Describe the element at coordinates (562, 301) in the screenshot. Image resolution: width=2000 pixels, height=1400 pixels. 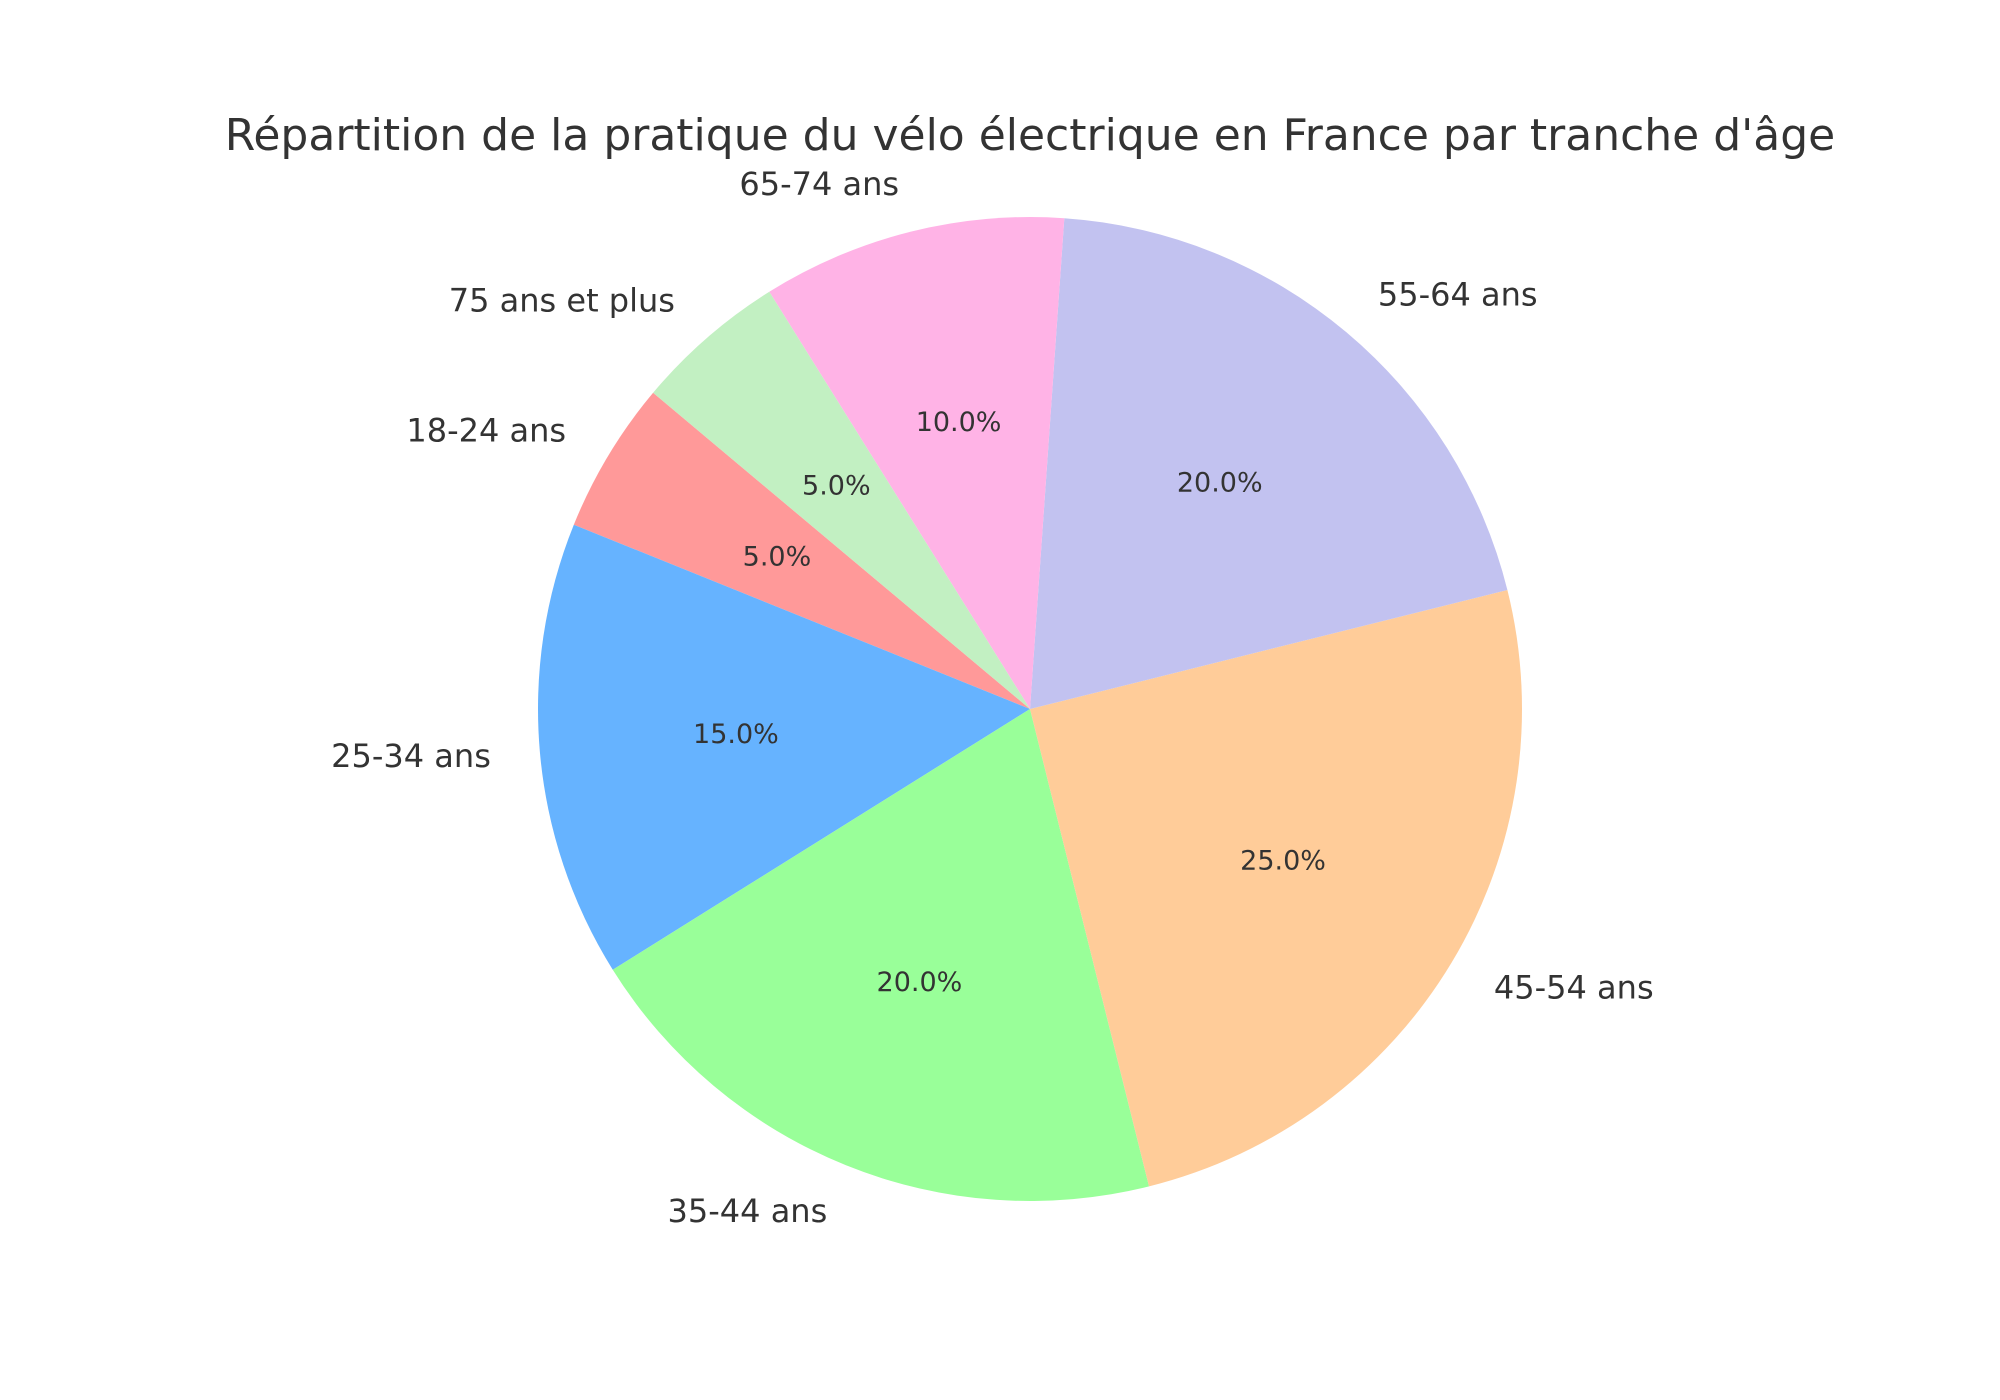
I see `slice-label: 75 ans et plus` at that location.